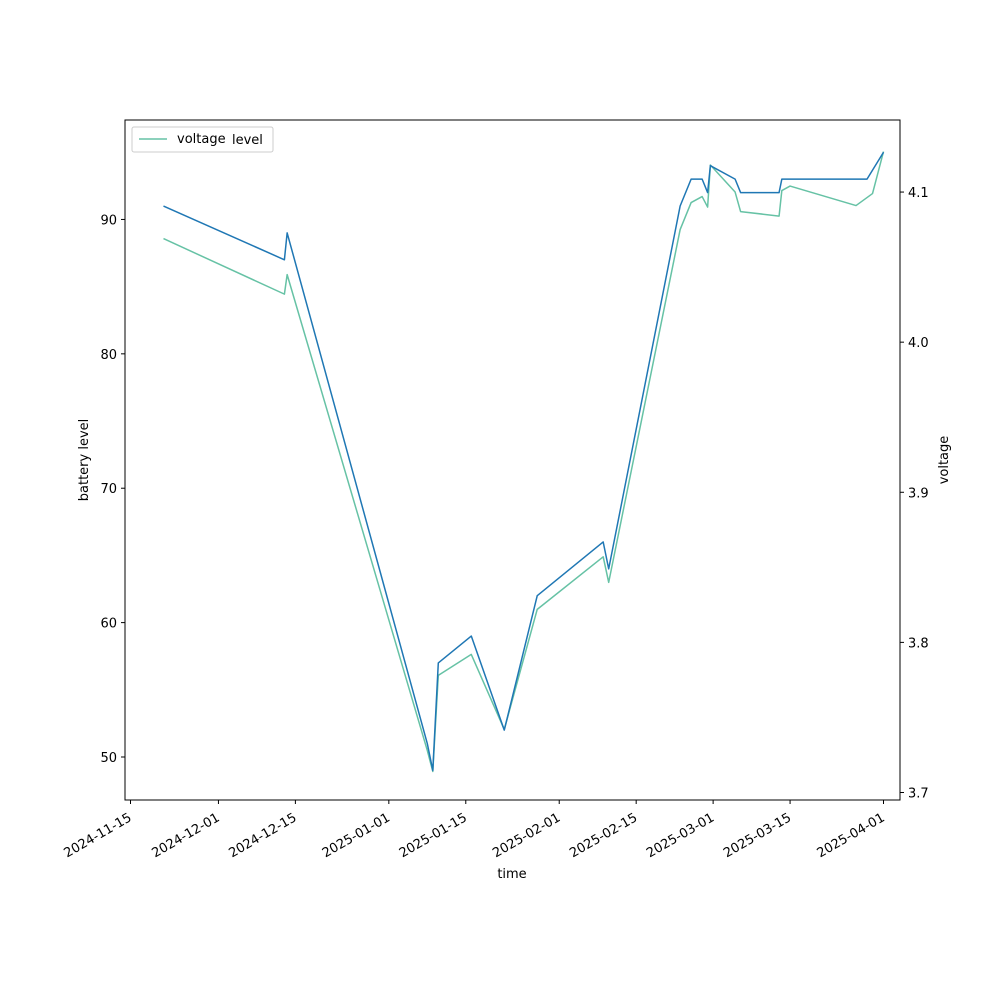 The width and height of the screenshot is (1000, 1004). I want to click on y-ticks-left: 50 60 70 80 90, so click(112, 489).